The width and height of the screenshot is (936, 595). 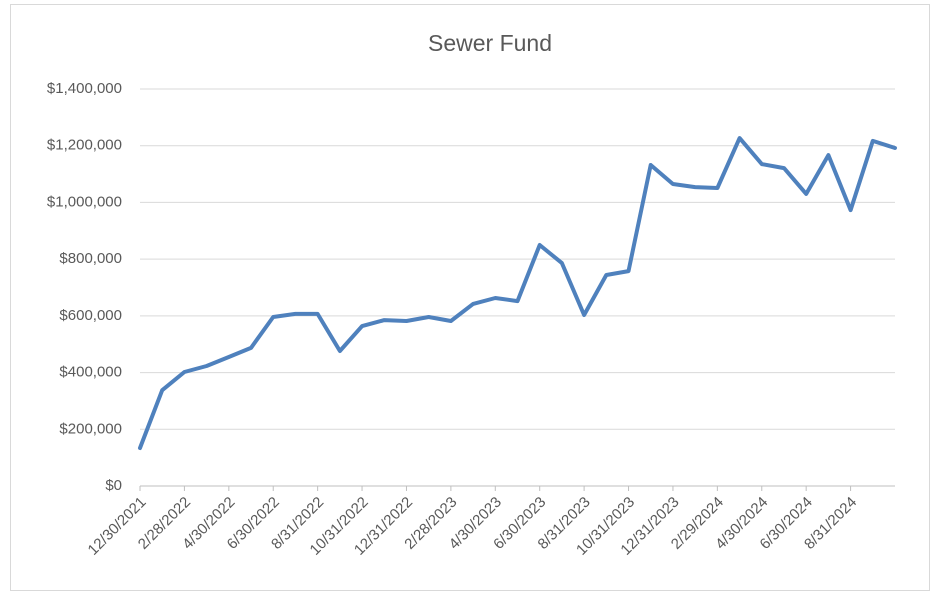 What do you see at coordinates (490, 43) in the screenshot?
I see `chart-title: Sewer Fund` at bounding box center [490, 43].